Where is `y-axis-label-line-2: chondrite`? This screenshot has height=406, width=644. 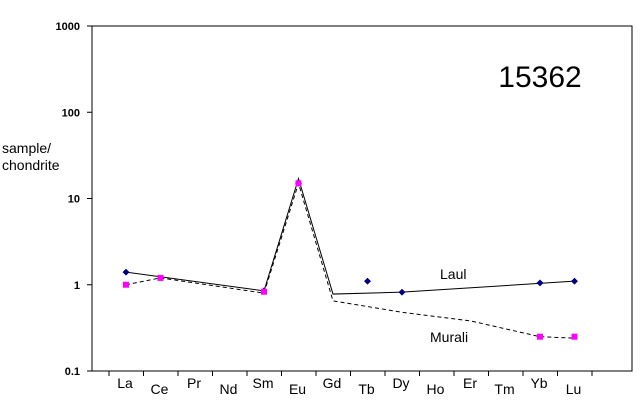
y-axis-label-line-2: chondrite is located at coordinates (31, 165).